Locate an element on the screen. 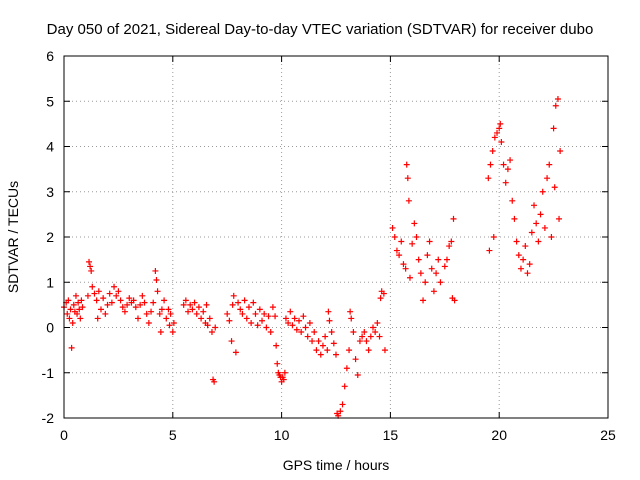 The width and height of the screenshot is (640, 480). x-tick-label: 15 is located at coordinates (391, 435).